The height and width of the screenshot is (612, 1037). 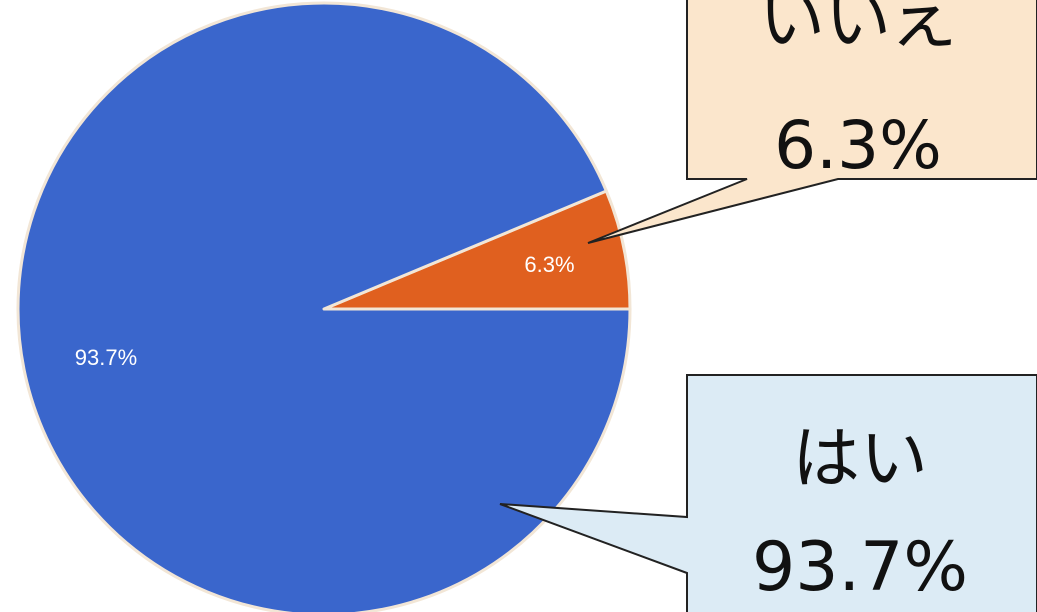 I want to click on pie-label-no: 6.3%, so click(x=549, y=264).